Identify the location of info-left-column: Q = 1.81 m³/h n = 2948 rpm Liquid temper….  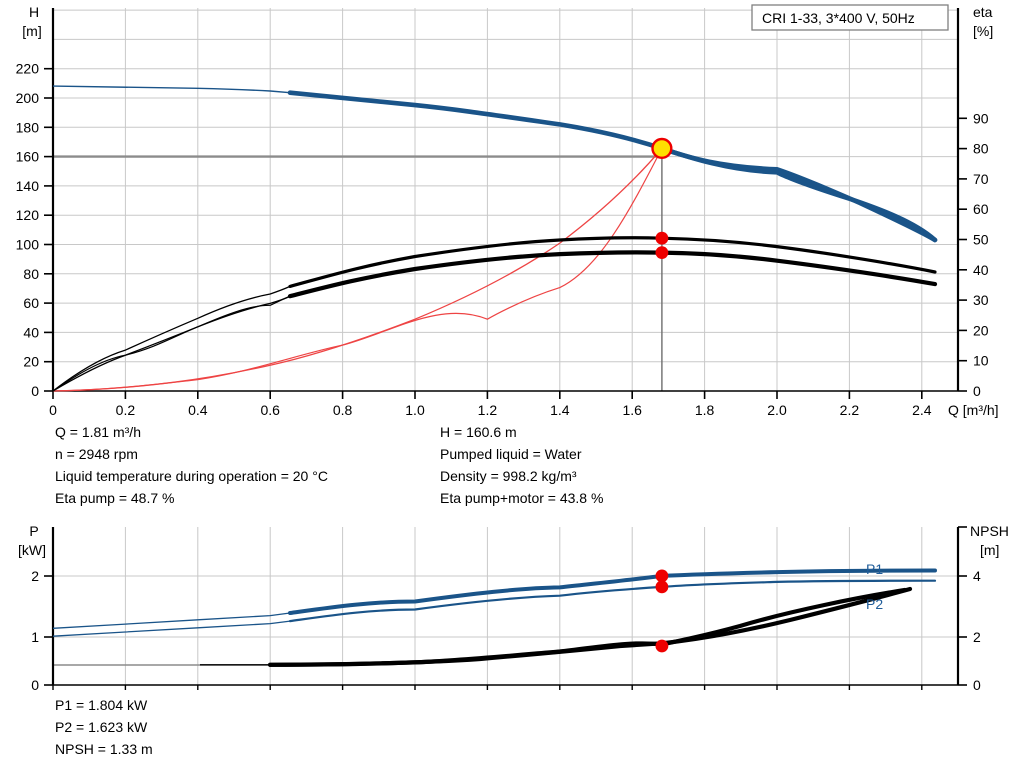
(191, 465).